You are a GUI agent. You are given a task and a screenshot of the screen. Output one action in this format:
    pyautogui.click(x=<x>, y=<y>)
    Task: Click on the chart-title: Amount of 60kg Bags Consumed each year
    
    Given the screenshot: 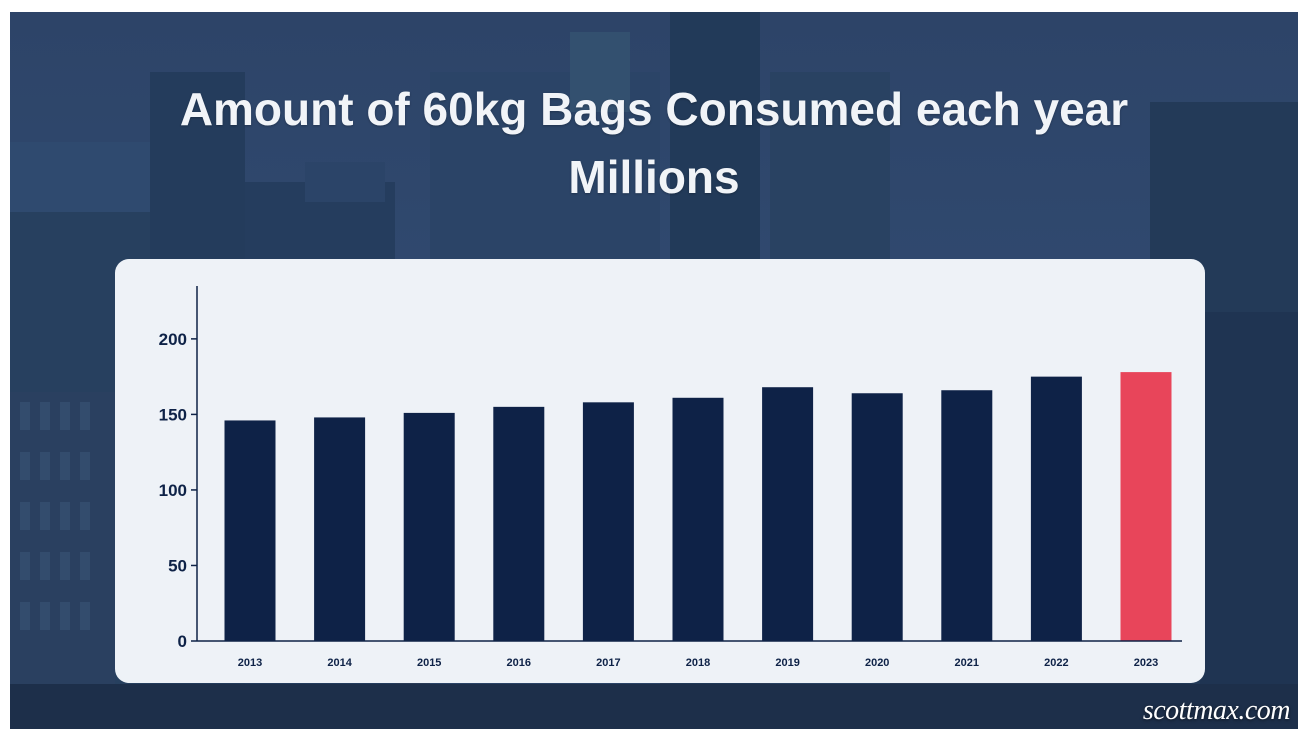 What is the action you would take?
    pyautogui.click(x=654, y=109)
    